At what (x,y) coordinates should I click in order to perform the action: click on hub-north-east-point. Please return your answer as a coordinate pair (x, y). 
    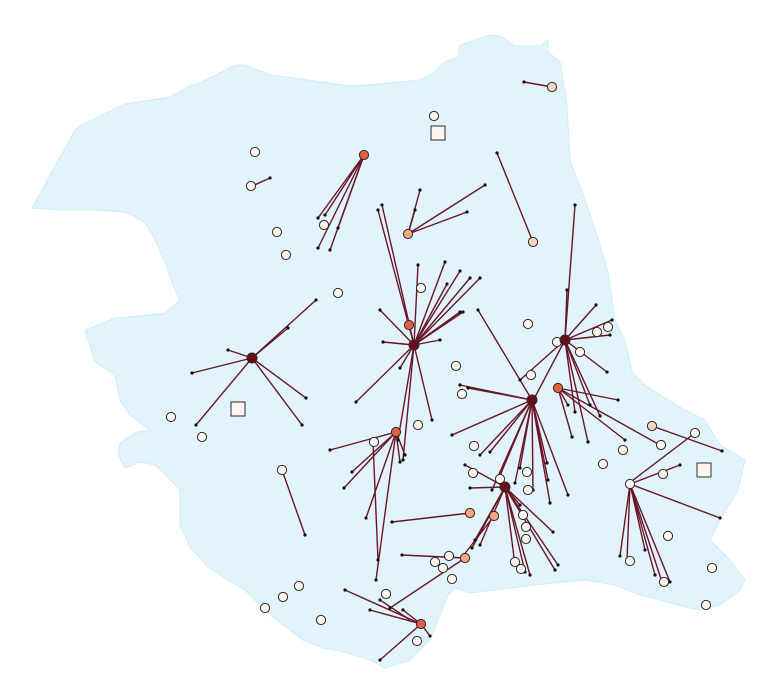
    Looking at the image, I should click on (533, 242).